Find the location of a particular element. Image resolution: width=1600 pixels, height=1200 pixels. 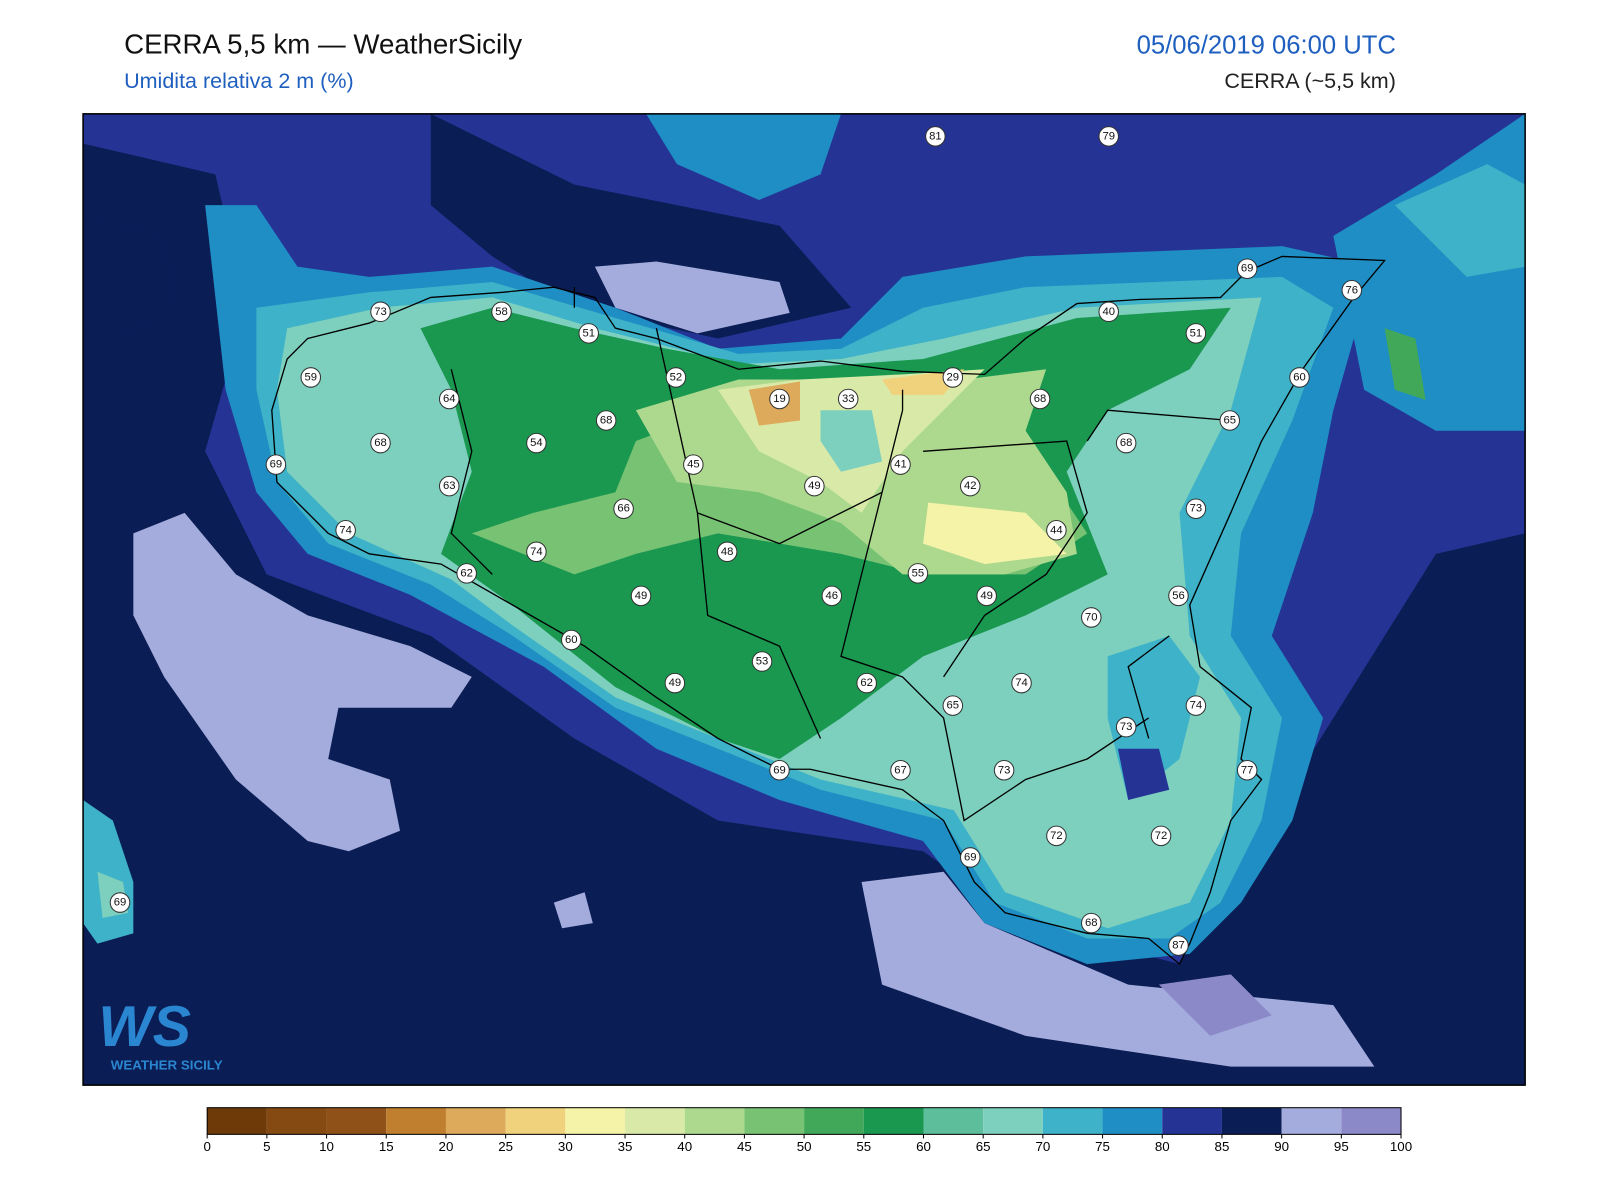

station-value: 45 is located at coordinates (693, 465).